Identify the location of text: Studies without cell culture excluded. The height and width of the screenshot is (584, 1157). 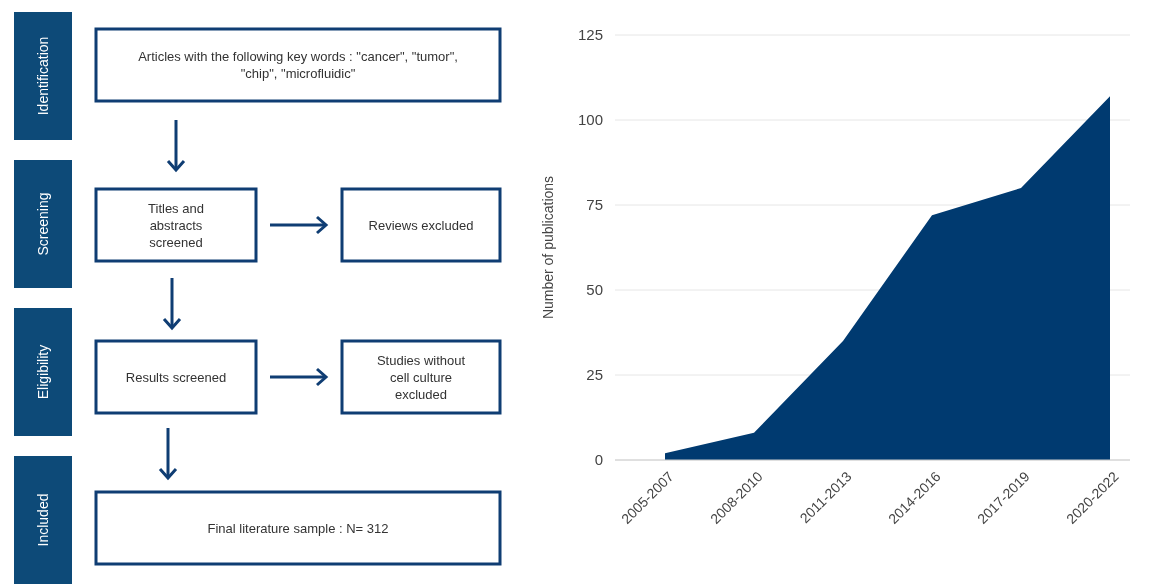
(421, 377).